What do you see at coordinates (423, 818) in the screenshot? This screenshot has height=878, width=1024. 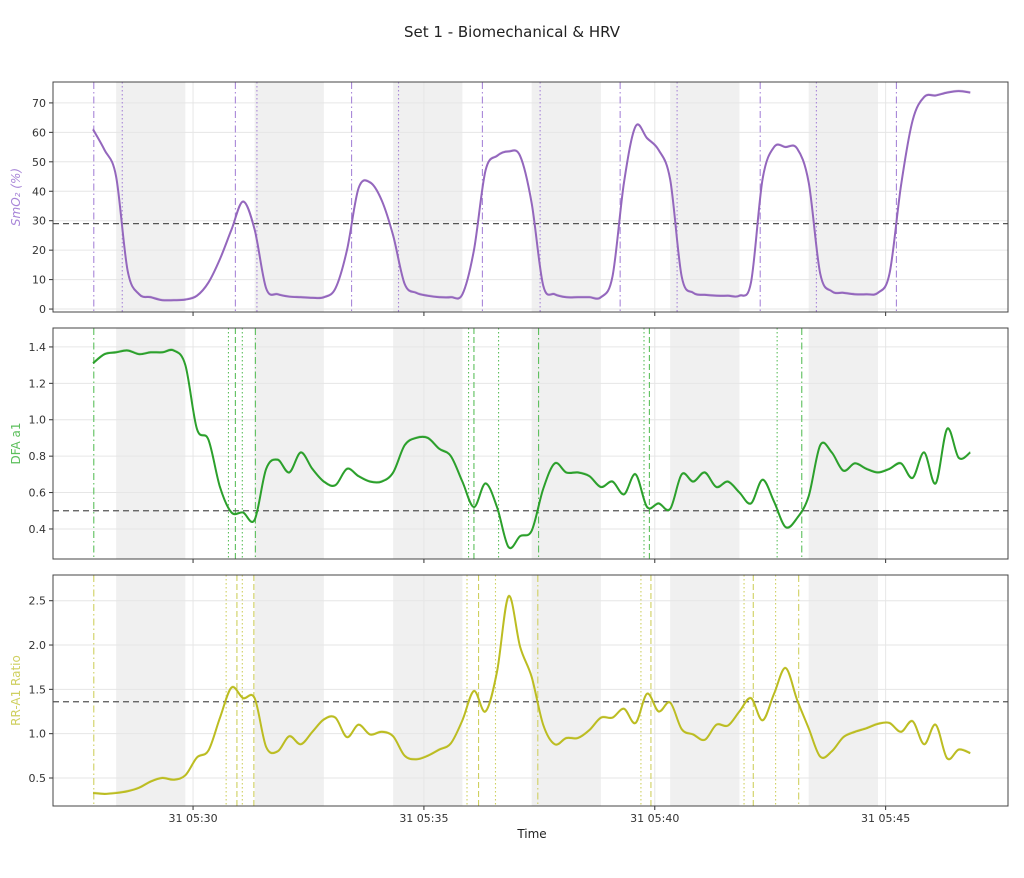 I see `x-tick-label: 31 05:35` at bounding box center [423, 818].